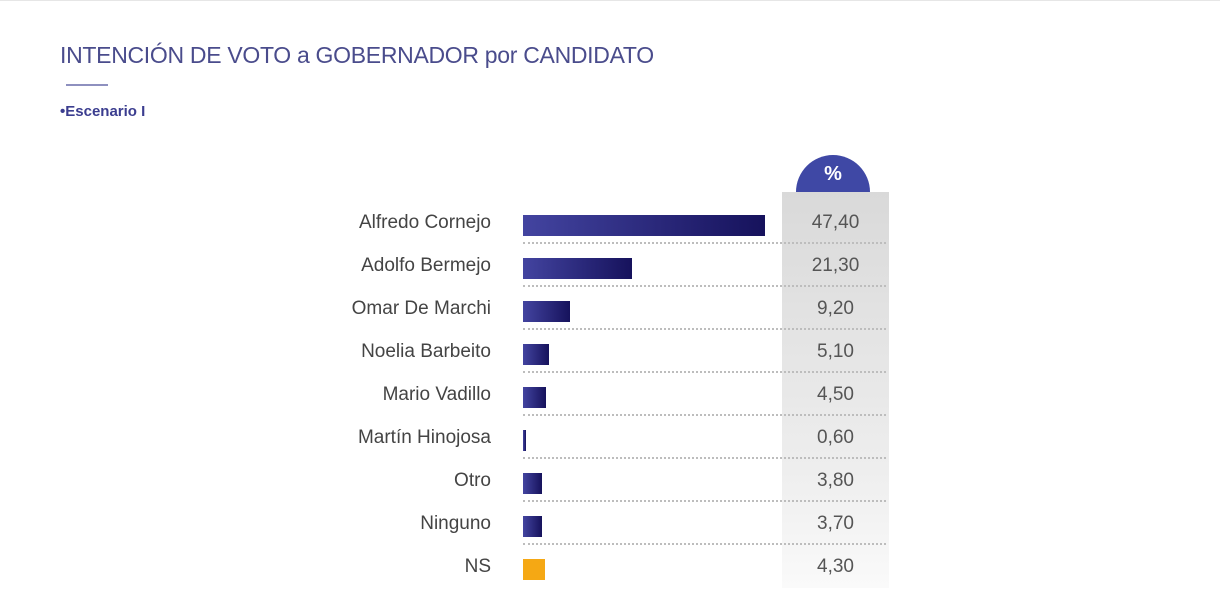  What do you see at coordinates (610, 567) in the screenshot?
I see `bar-row: NS 4,30` at bounding box center [610, 567].